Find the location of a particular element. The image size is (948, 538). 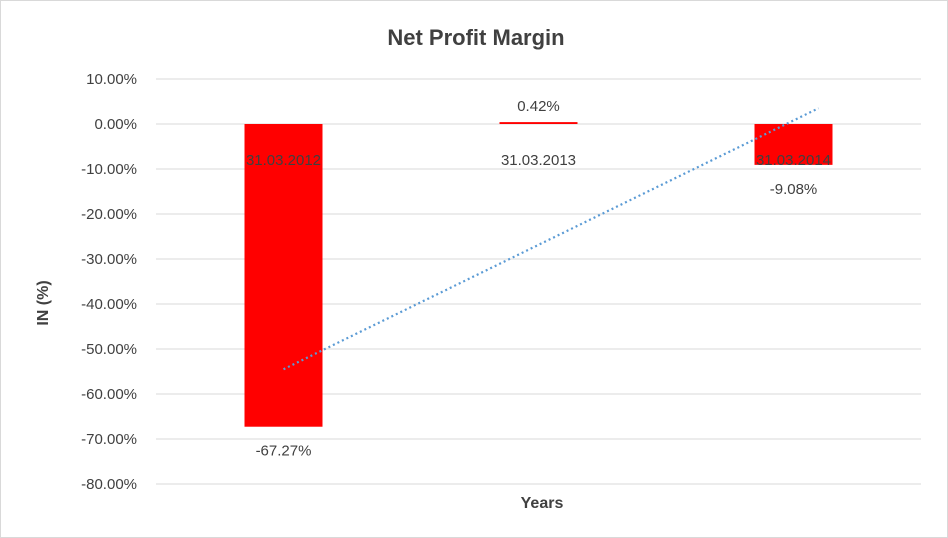

bar-31.03.2014 is located at coordinates (793, 144).